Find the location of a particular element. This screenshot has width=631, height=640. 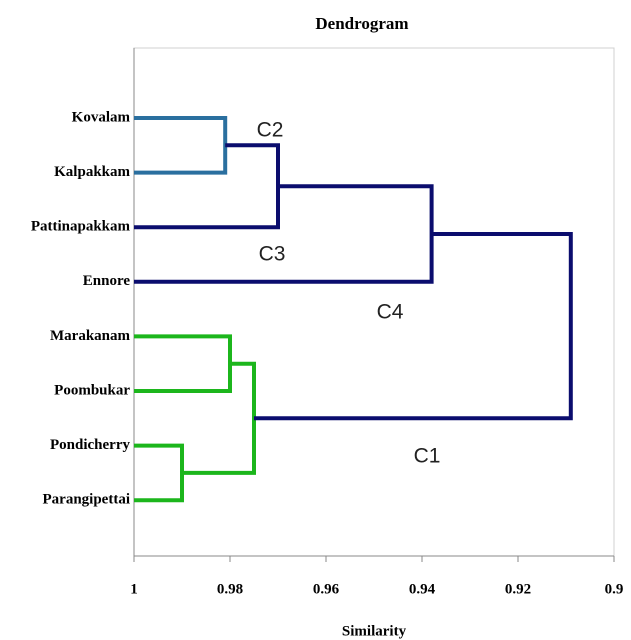

x-tick-label: 0.94 is located at coordinates (422, 589).